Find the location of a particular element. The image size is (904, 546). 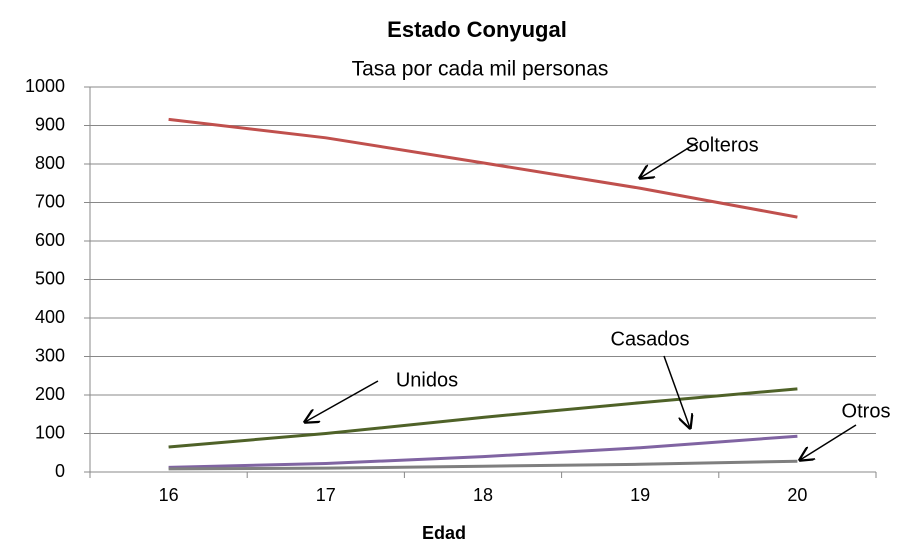

y-tick-label: 900 is located at coordinates (50, 124).